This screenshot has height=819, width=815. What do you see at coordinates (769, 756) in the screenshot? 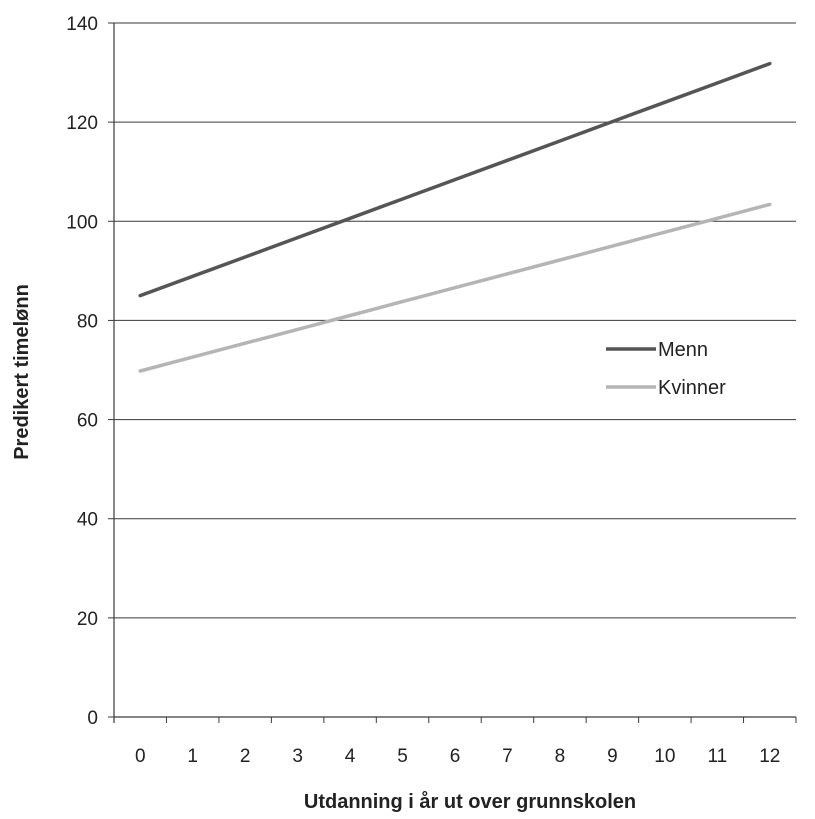
I see `x-tick-label-12: 12` at bounding box center [769, 756].